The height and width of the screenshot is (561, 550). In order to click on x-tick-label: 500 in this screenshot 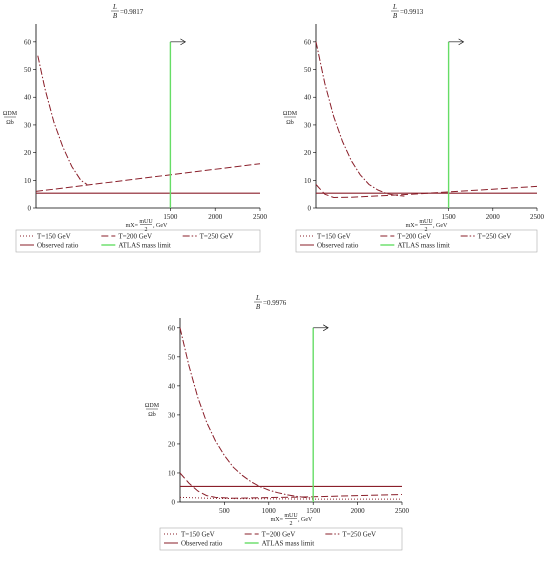, I will do `click(224, 511)`.